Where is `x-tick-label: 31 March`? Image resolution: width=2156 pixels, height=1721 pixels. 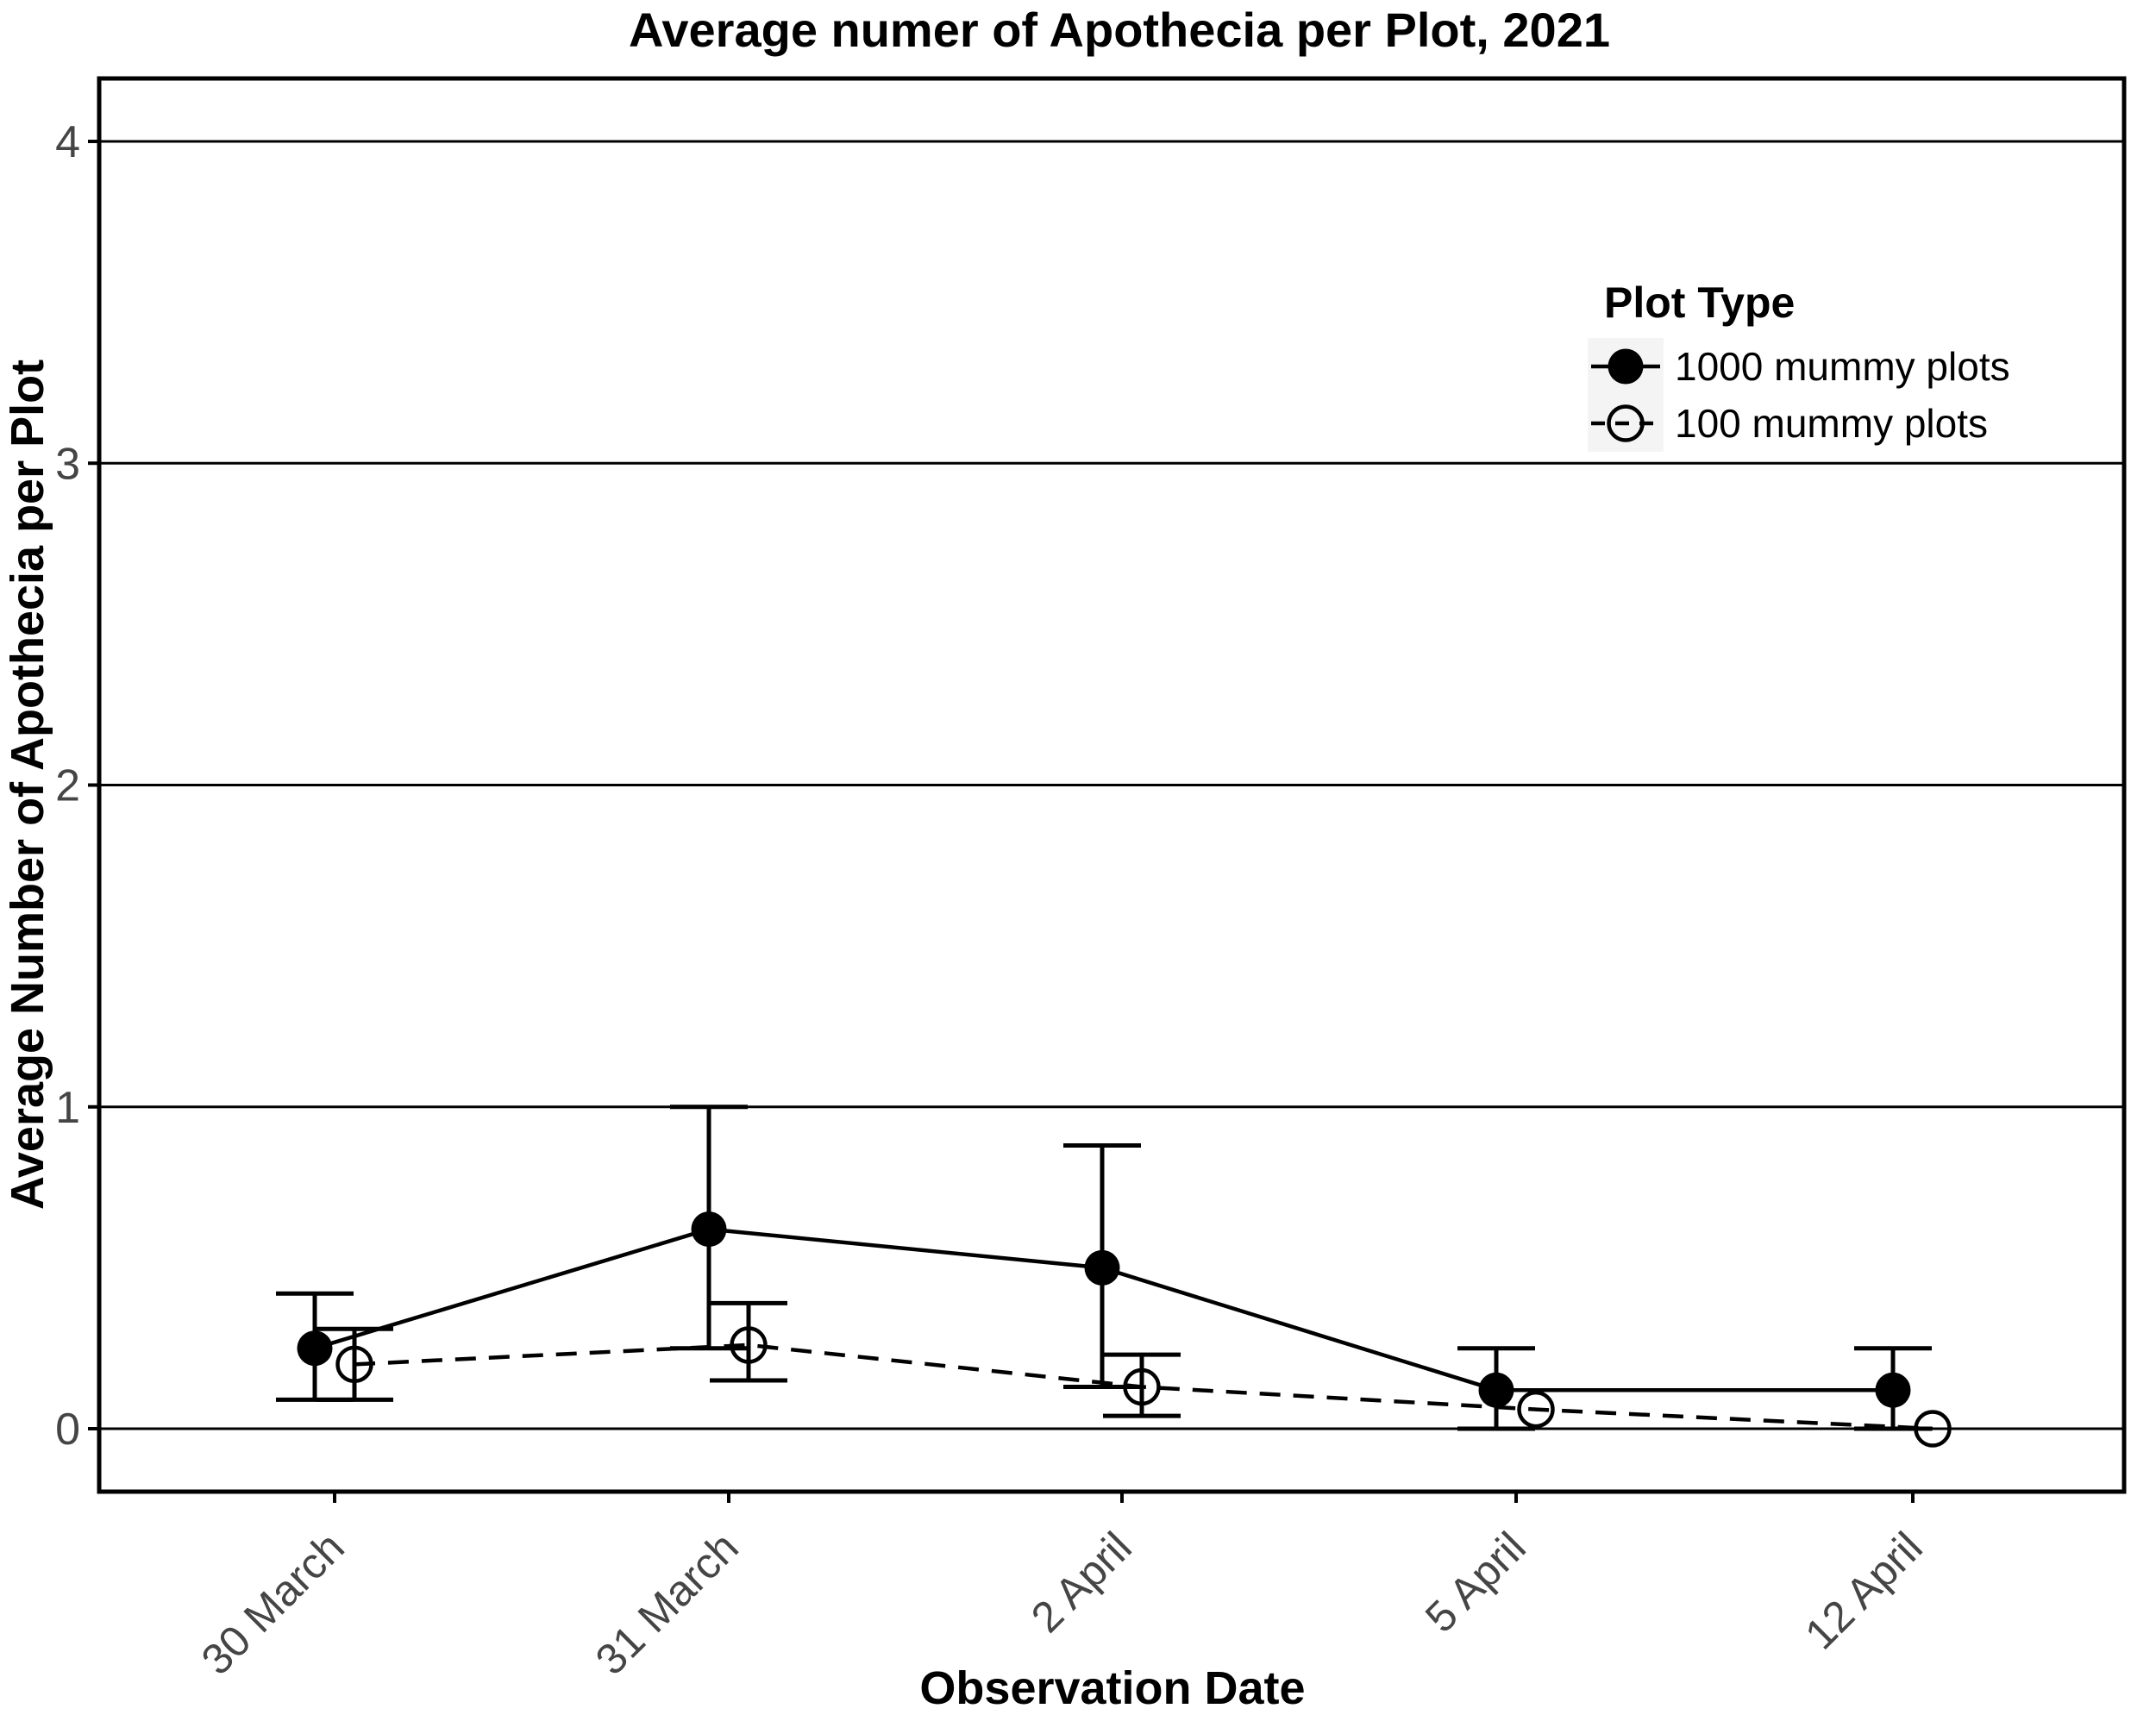
x-tick-label: 31 March is located at coordinates (667, 1603).